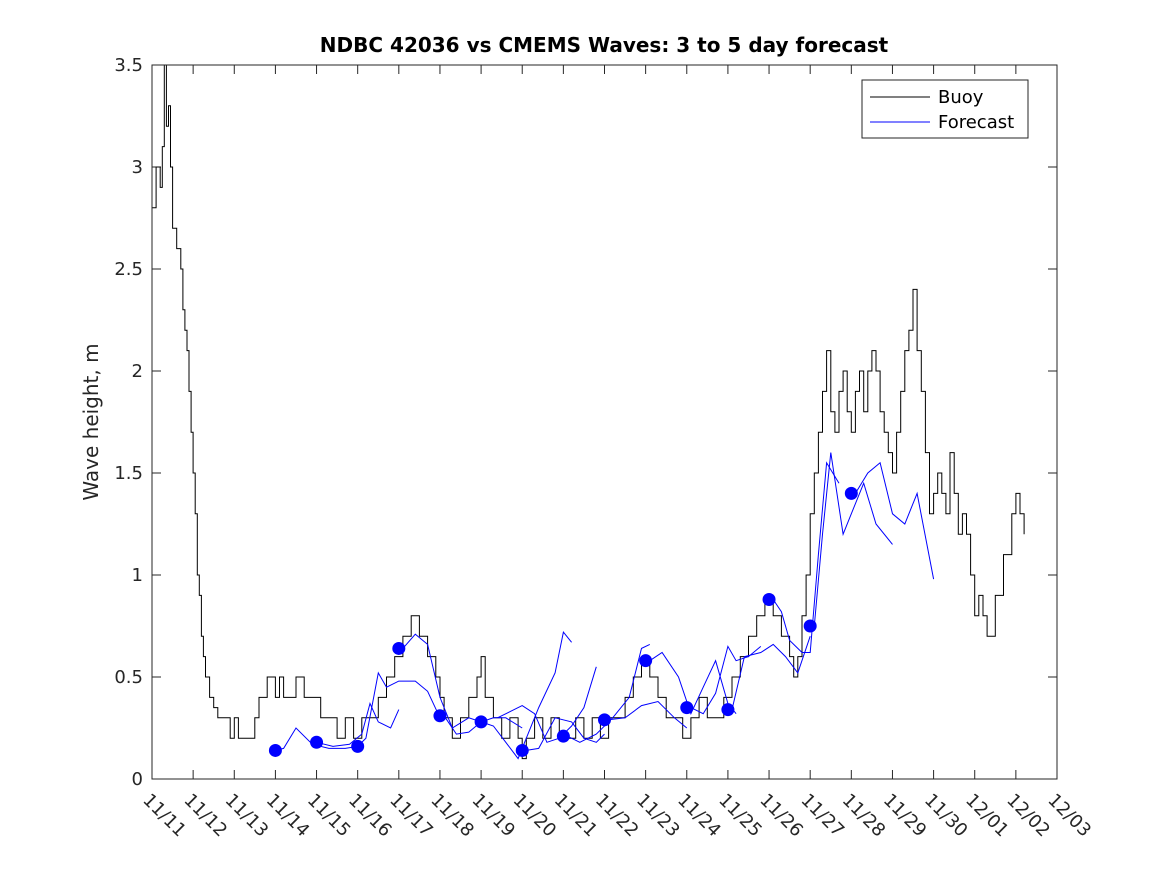  I want to click on legend-box, so click(945, 109).